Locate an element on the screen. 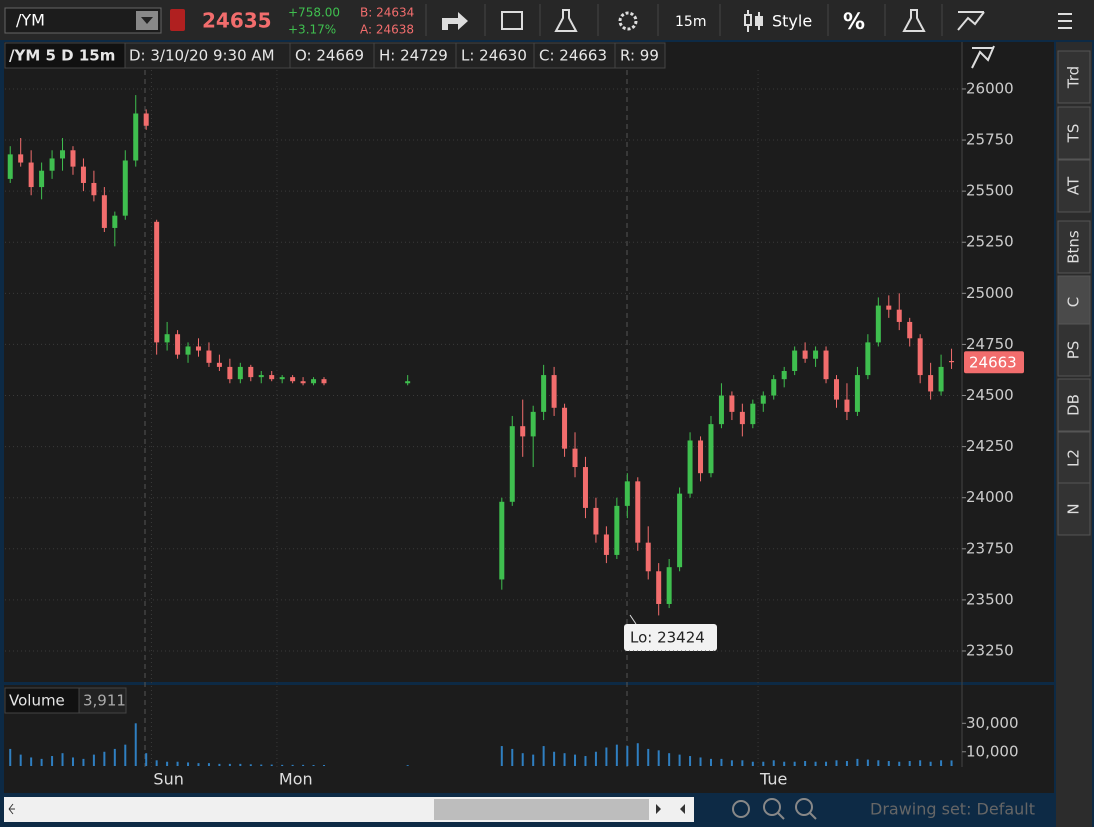 The width and height of the screenshot is (1094, 827). price-tag: 24663 is located at coordinates (993, 363).